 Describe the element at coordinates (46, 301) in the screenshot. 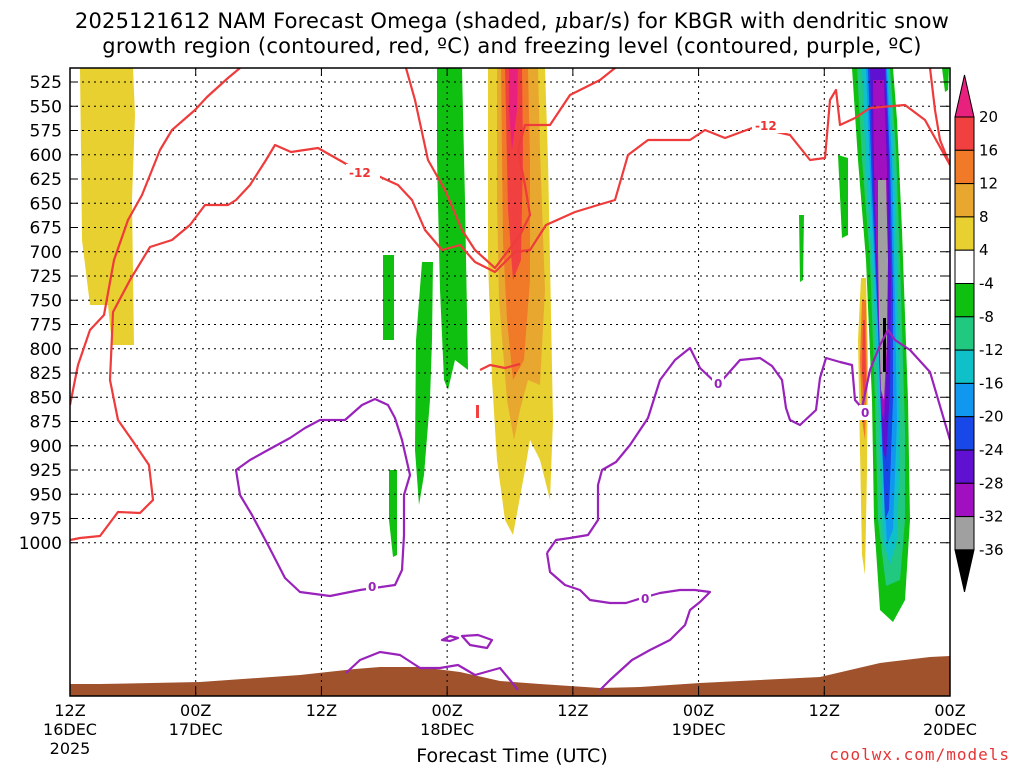

I see `y-tick-label: 750` at that location.